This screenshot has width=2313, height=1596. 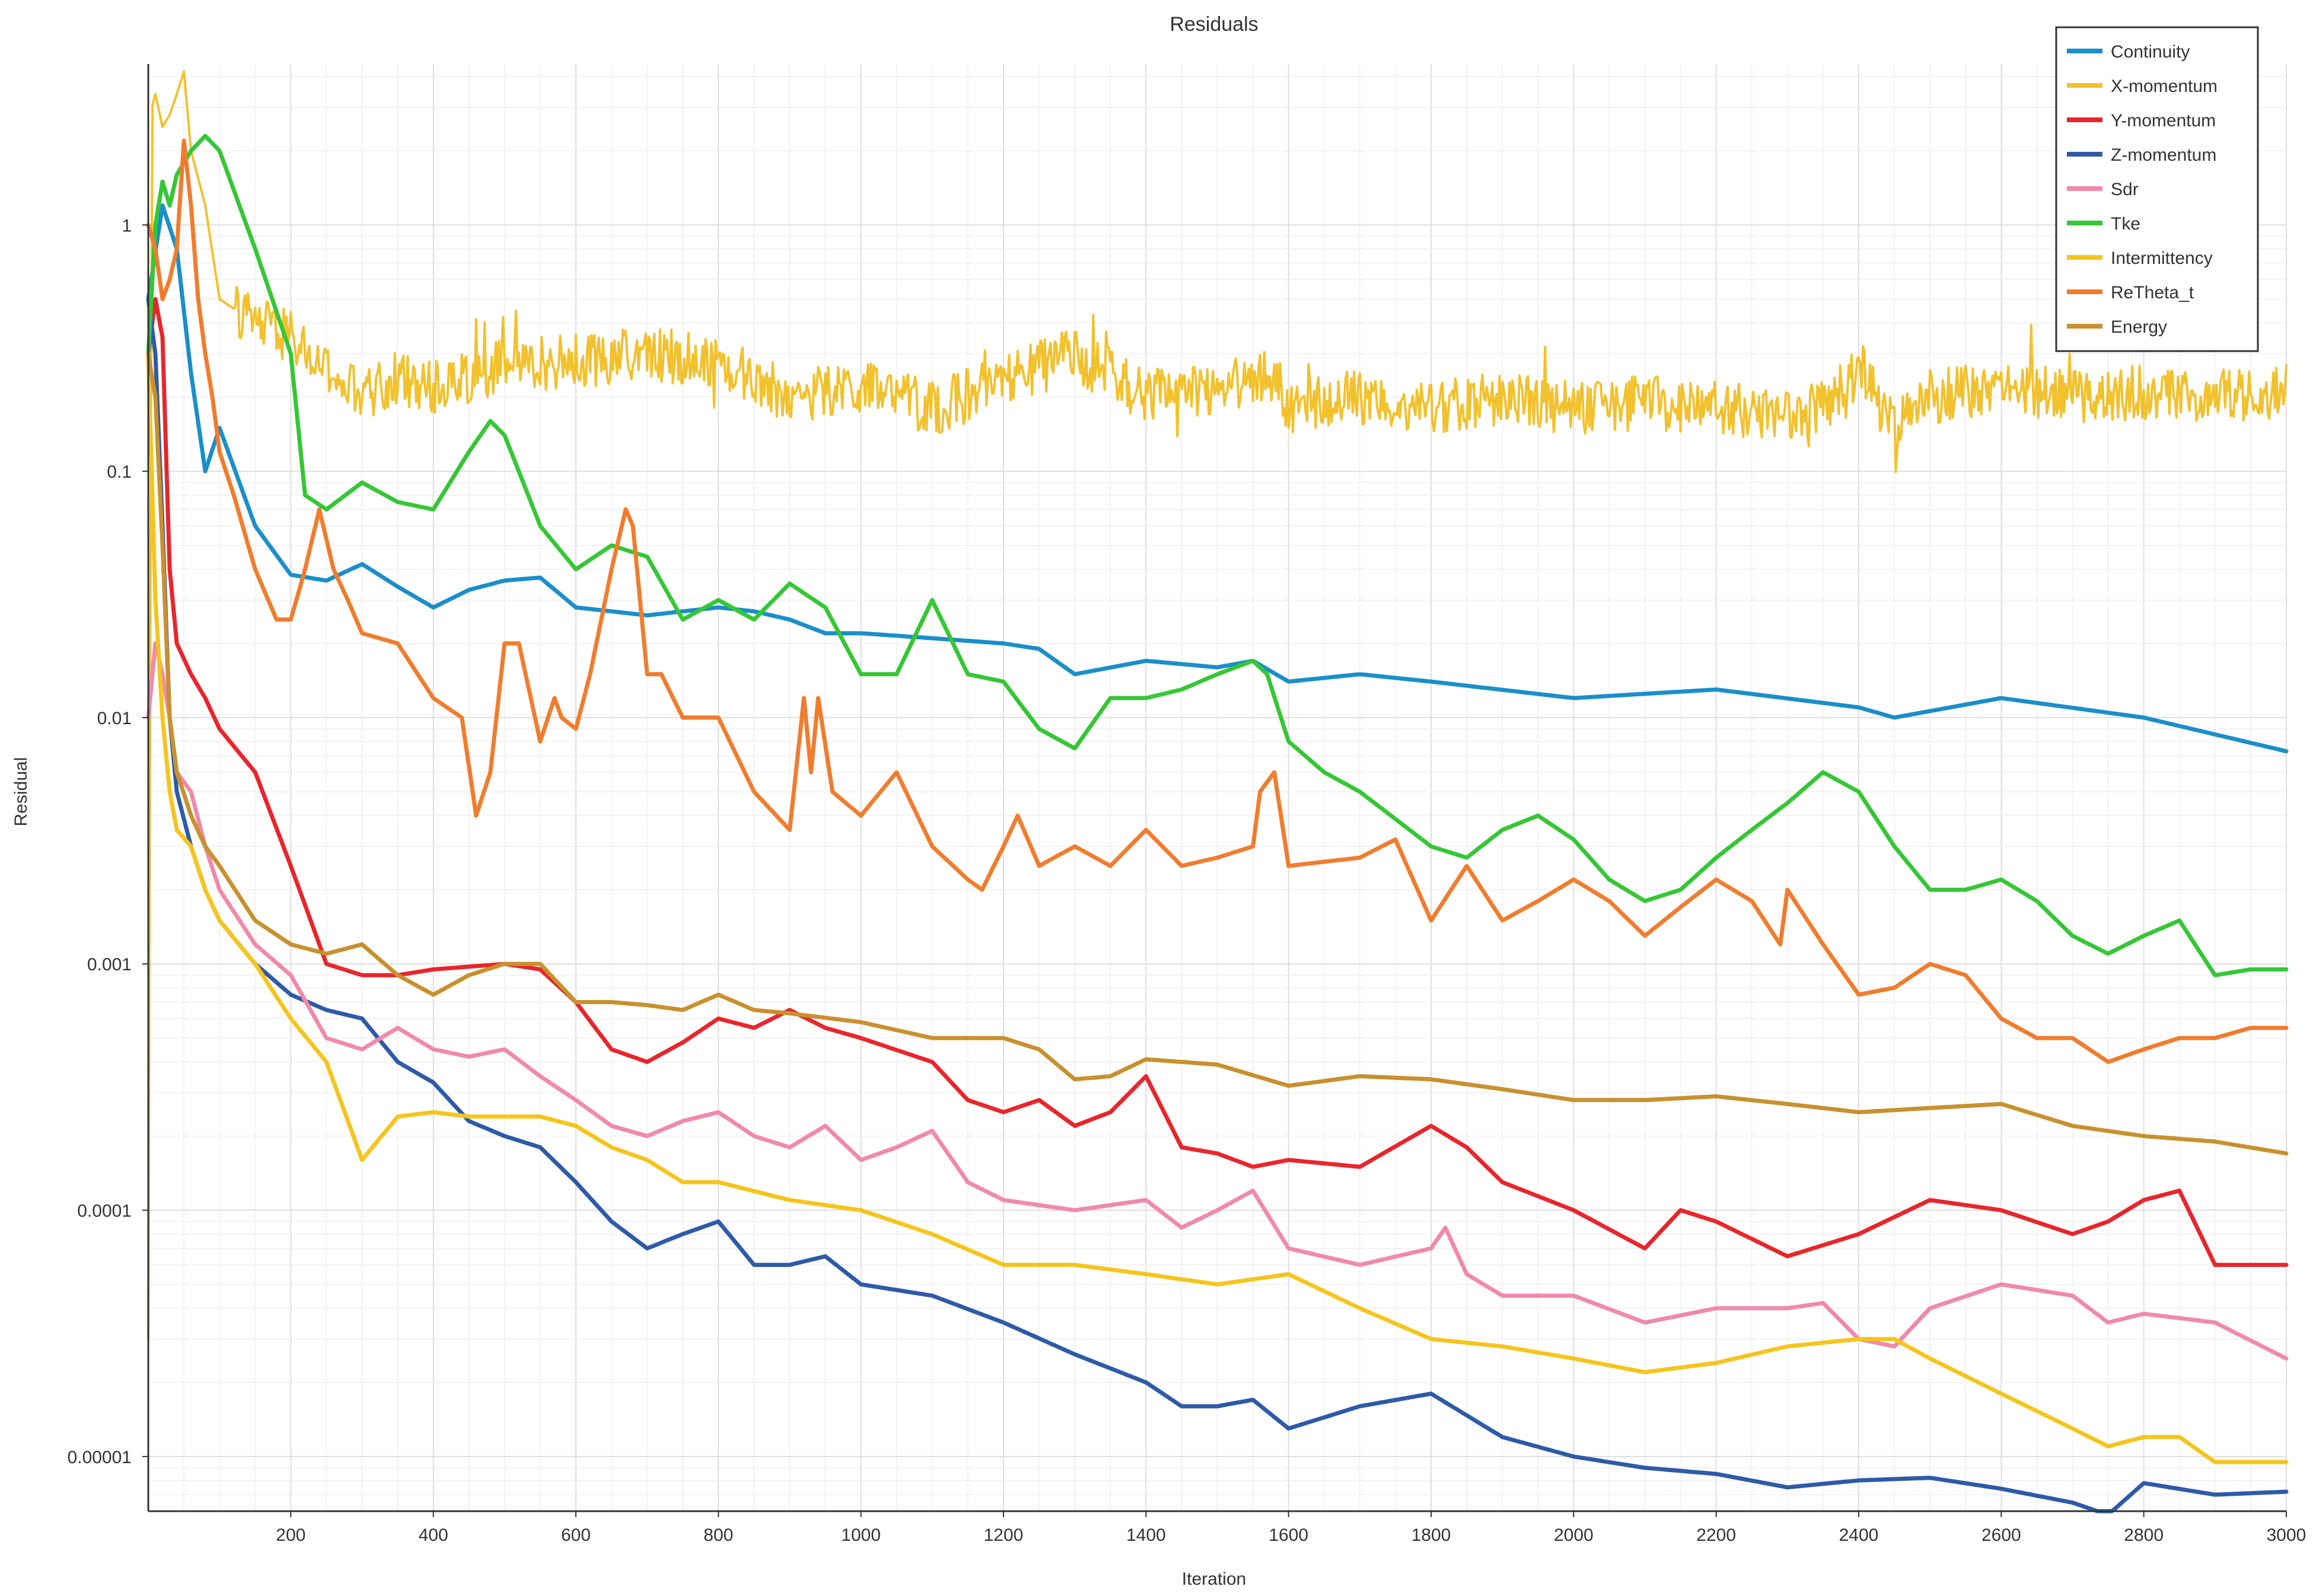 I want to click on x-tick-label: 2600, so click(x=2001, y=1535).